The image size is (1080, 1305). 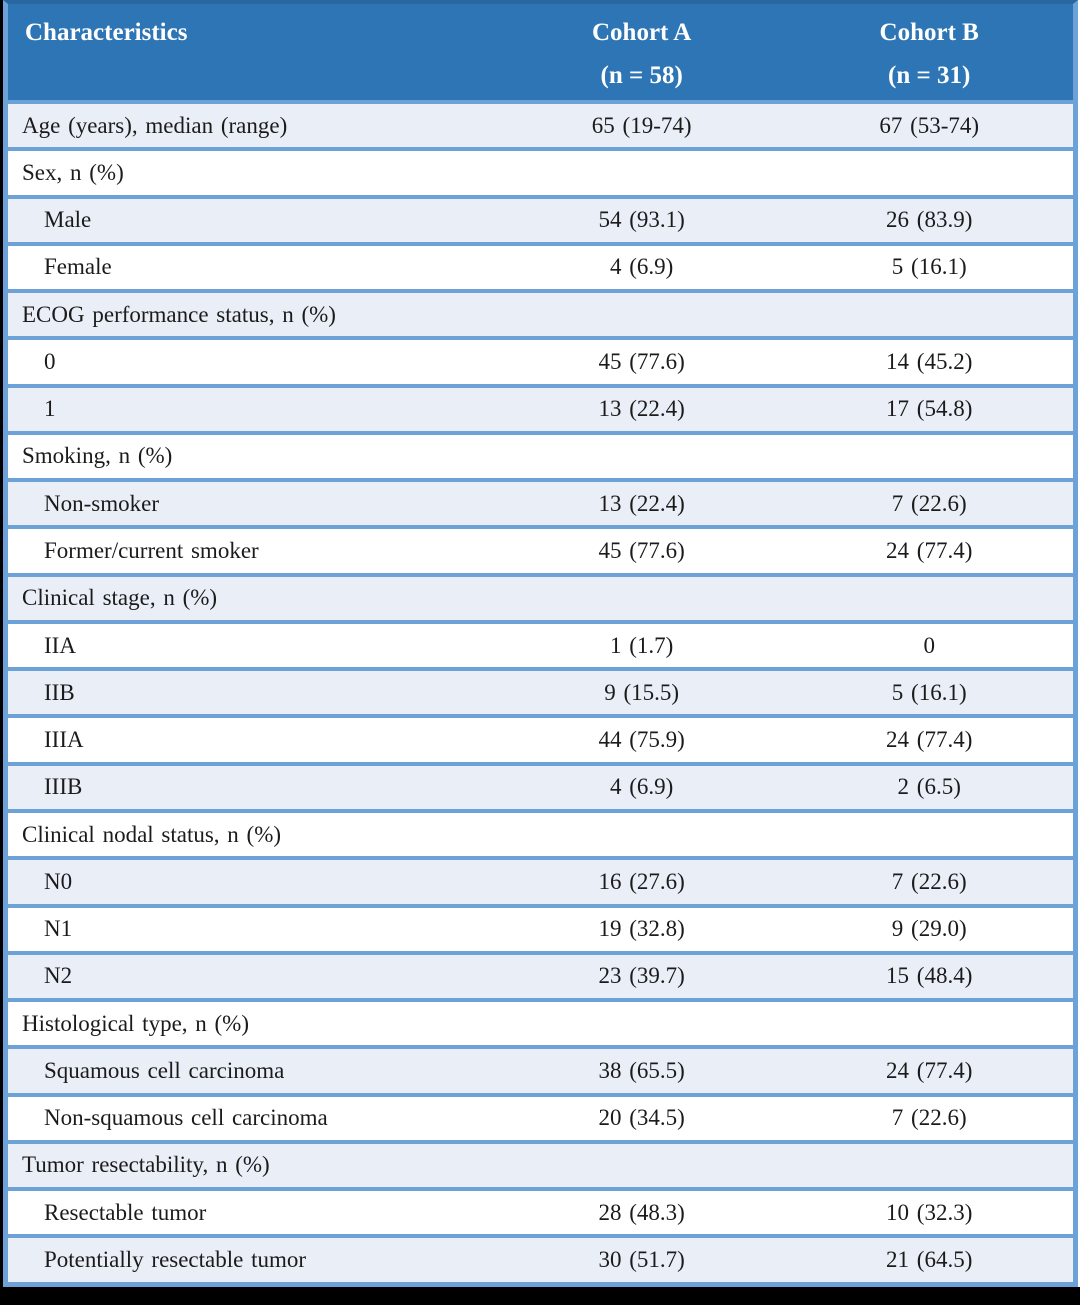 I want to click on table-row: Clinical stage, n (%), so click(x=540, y=596).